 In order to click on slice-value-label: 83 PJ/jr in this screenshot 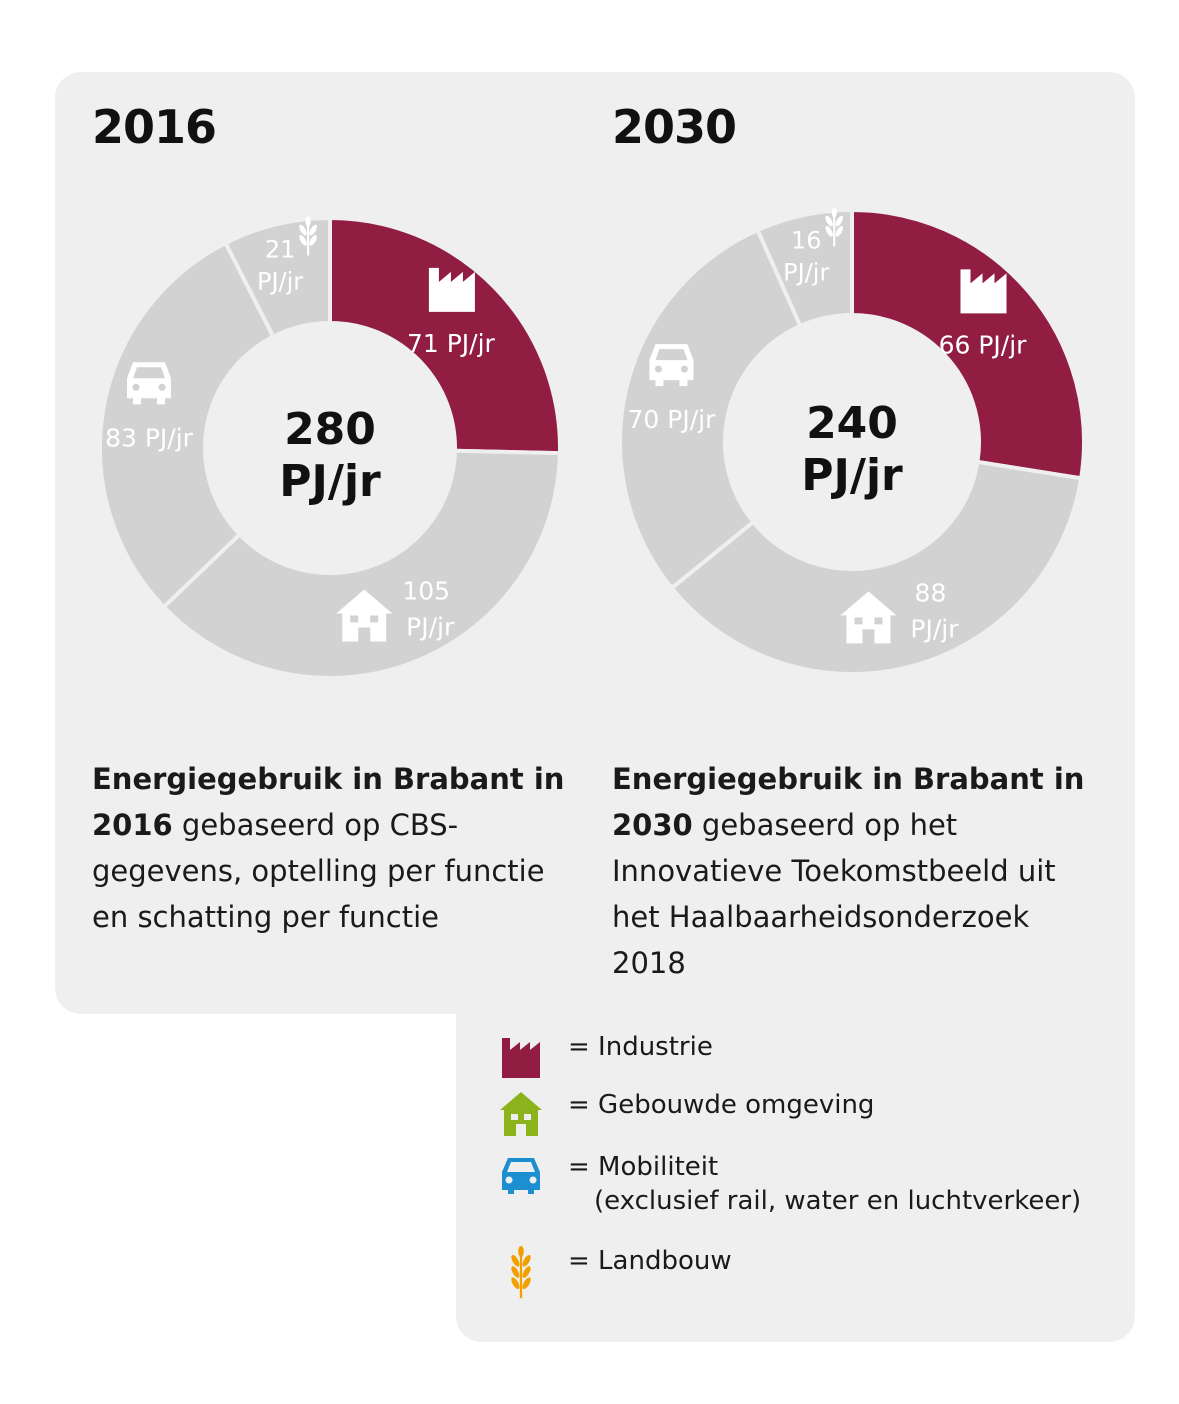, I will do `click(149, 437)`.